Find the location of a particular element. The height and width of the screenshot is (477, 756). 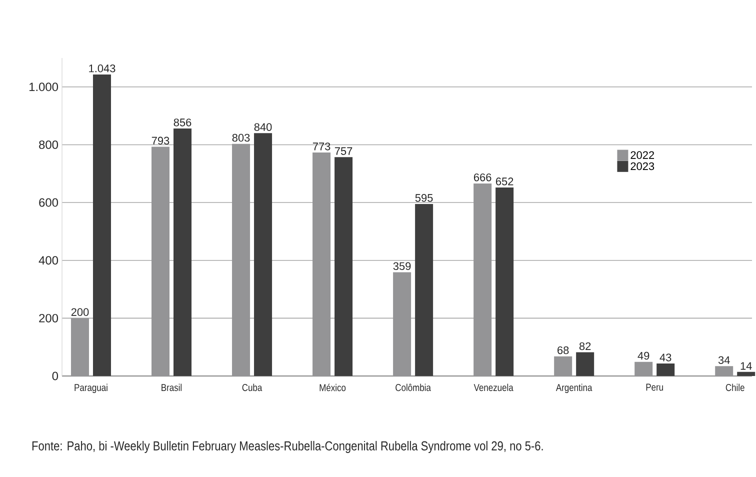

x-tick-label: Paraguai is located at coordinates (91, 389).